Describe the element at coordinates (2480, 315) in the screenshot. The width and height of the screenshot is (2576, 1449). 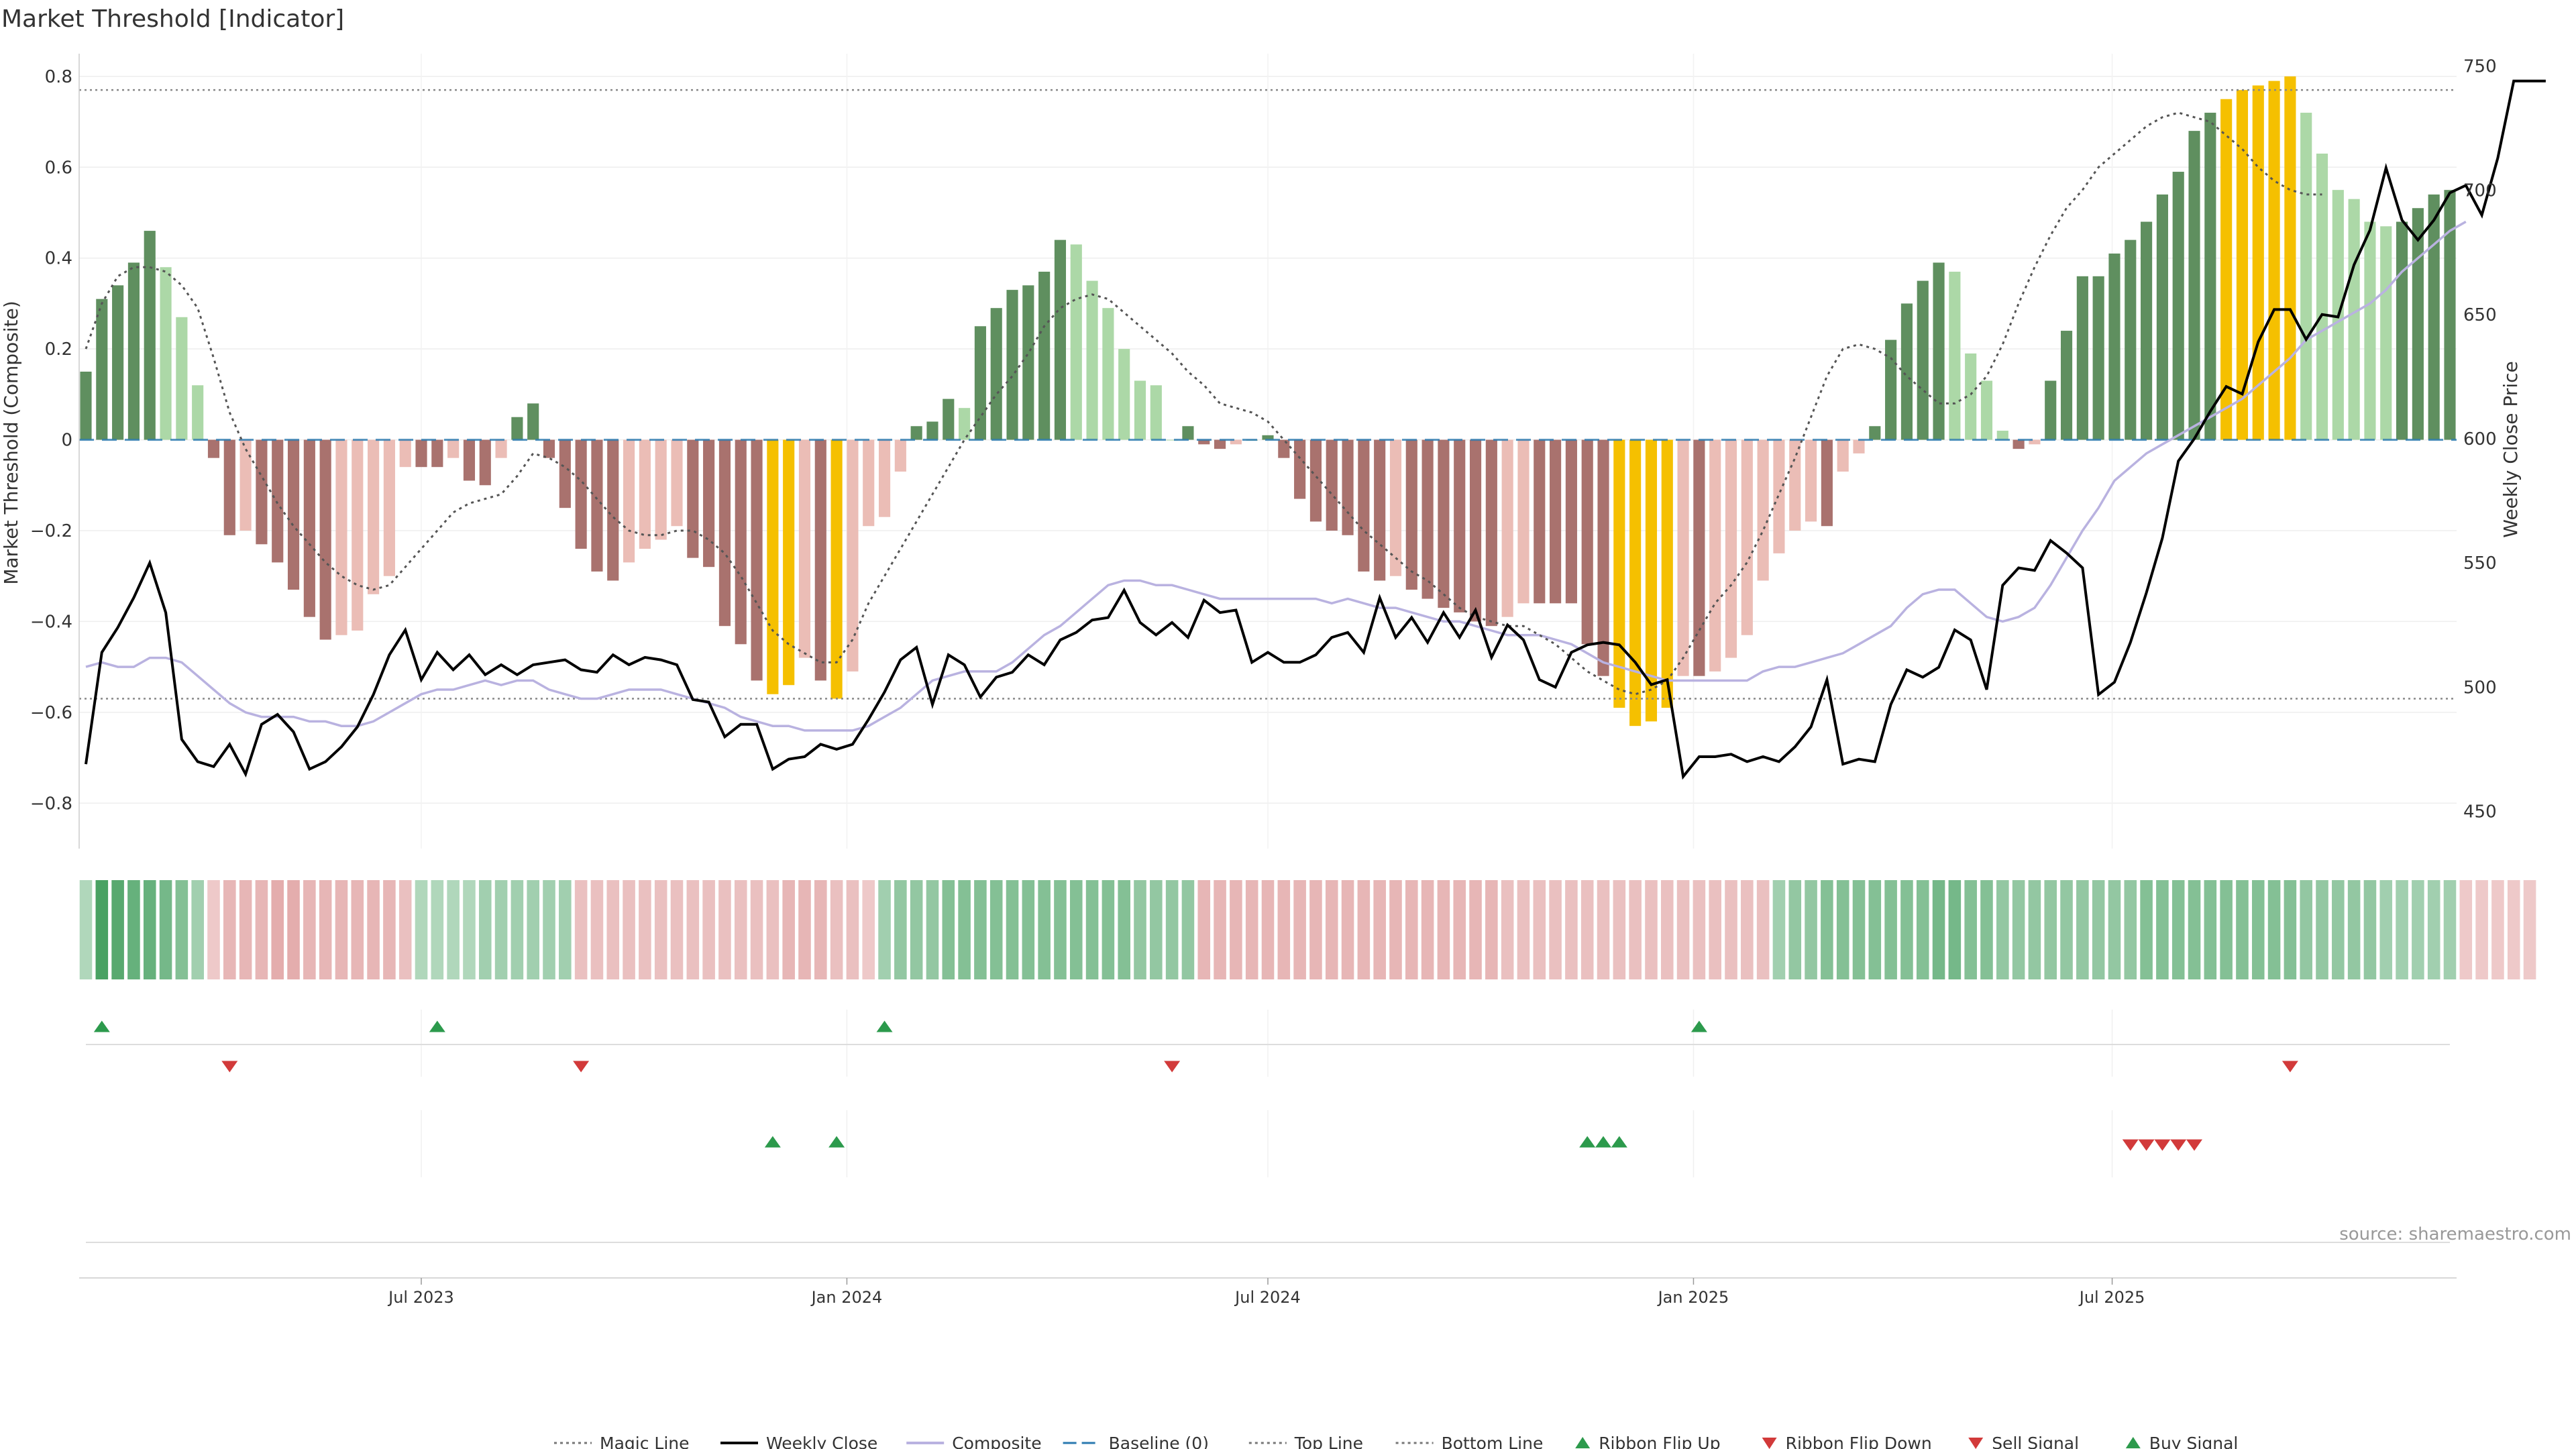
I see `right-tick-label: 650` at that location.